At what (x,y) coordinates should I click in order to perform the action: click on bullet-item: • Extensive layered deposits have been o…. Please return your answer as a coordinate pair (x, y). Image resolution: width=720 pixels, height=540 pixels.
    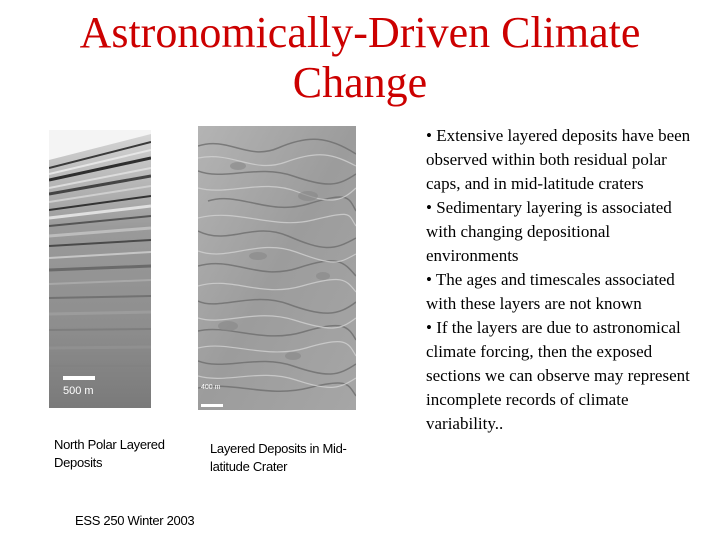
    Looking at the image, I should click on (558, 159).